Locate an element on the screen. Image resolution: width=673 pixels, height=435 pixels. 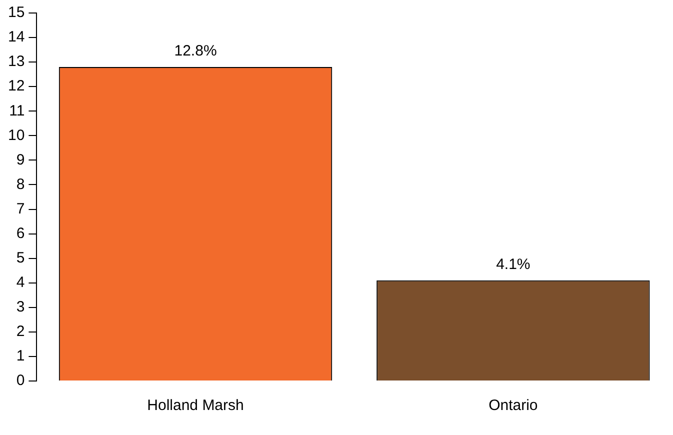
x-tick-label: Ontario is located at coordinates (513, 405).